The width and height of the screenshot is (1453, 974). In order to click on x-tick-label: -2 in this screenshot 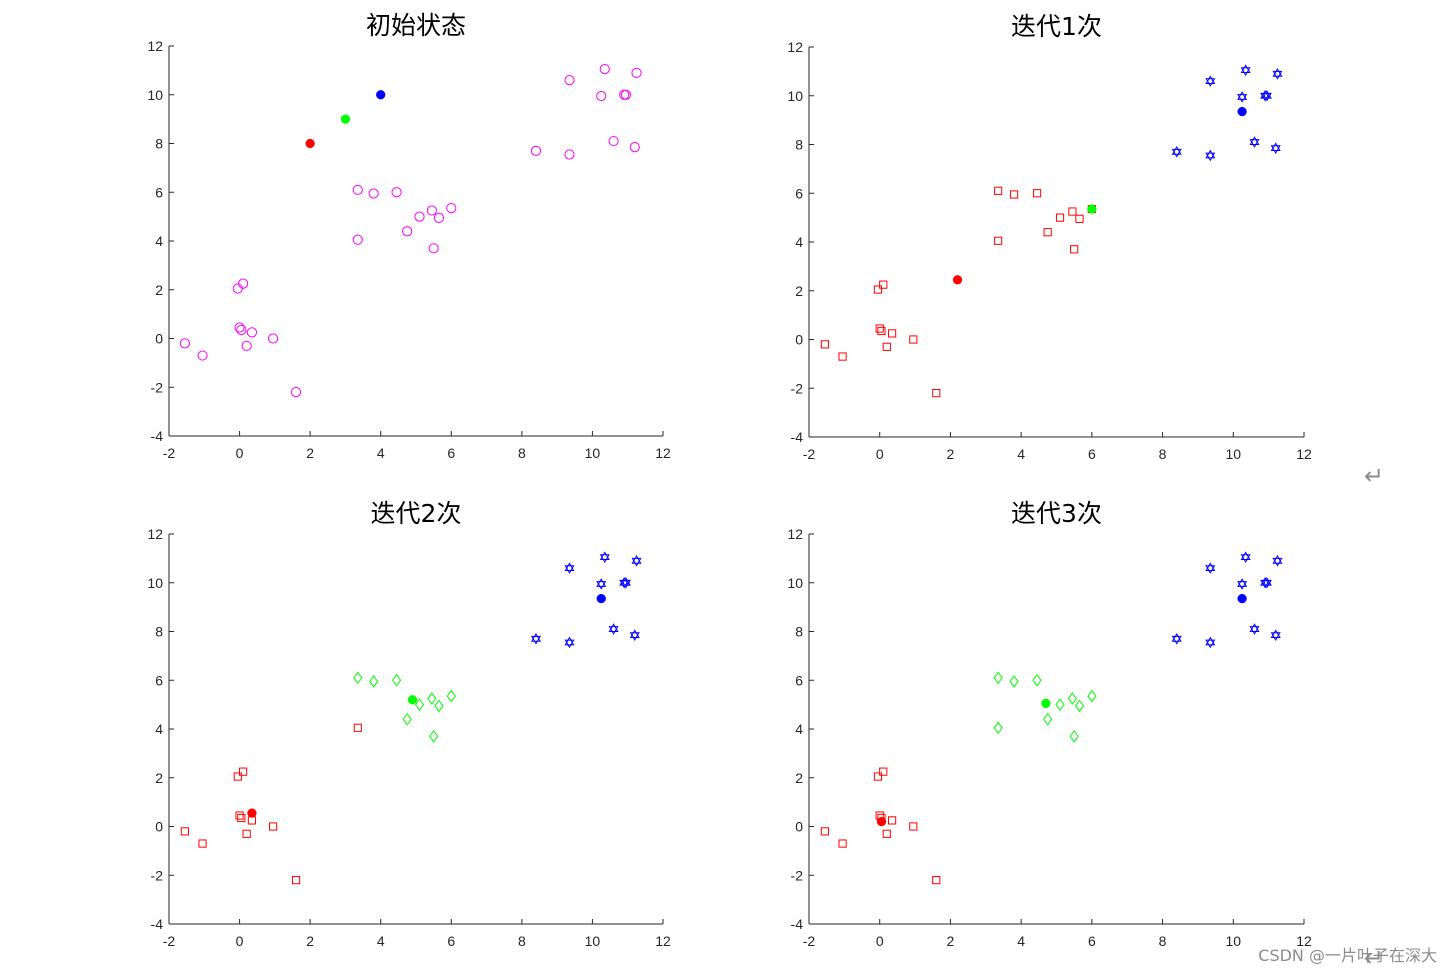, I will do `click(169, 453)`.